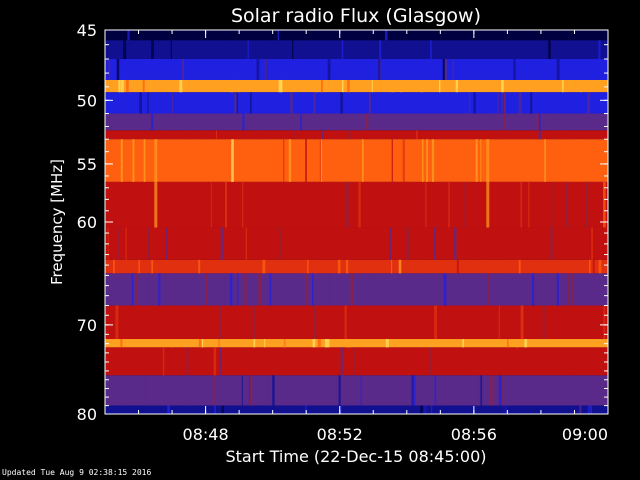 This screenshot has height=480, width=640. What do you see at coordinates (87, 164) in the screenshot?
I see `y-tick-label: 55` at bounding box center [87, 164].